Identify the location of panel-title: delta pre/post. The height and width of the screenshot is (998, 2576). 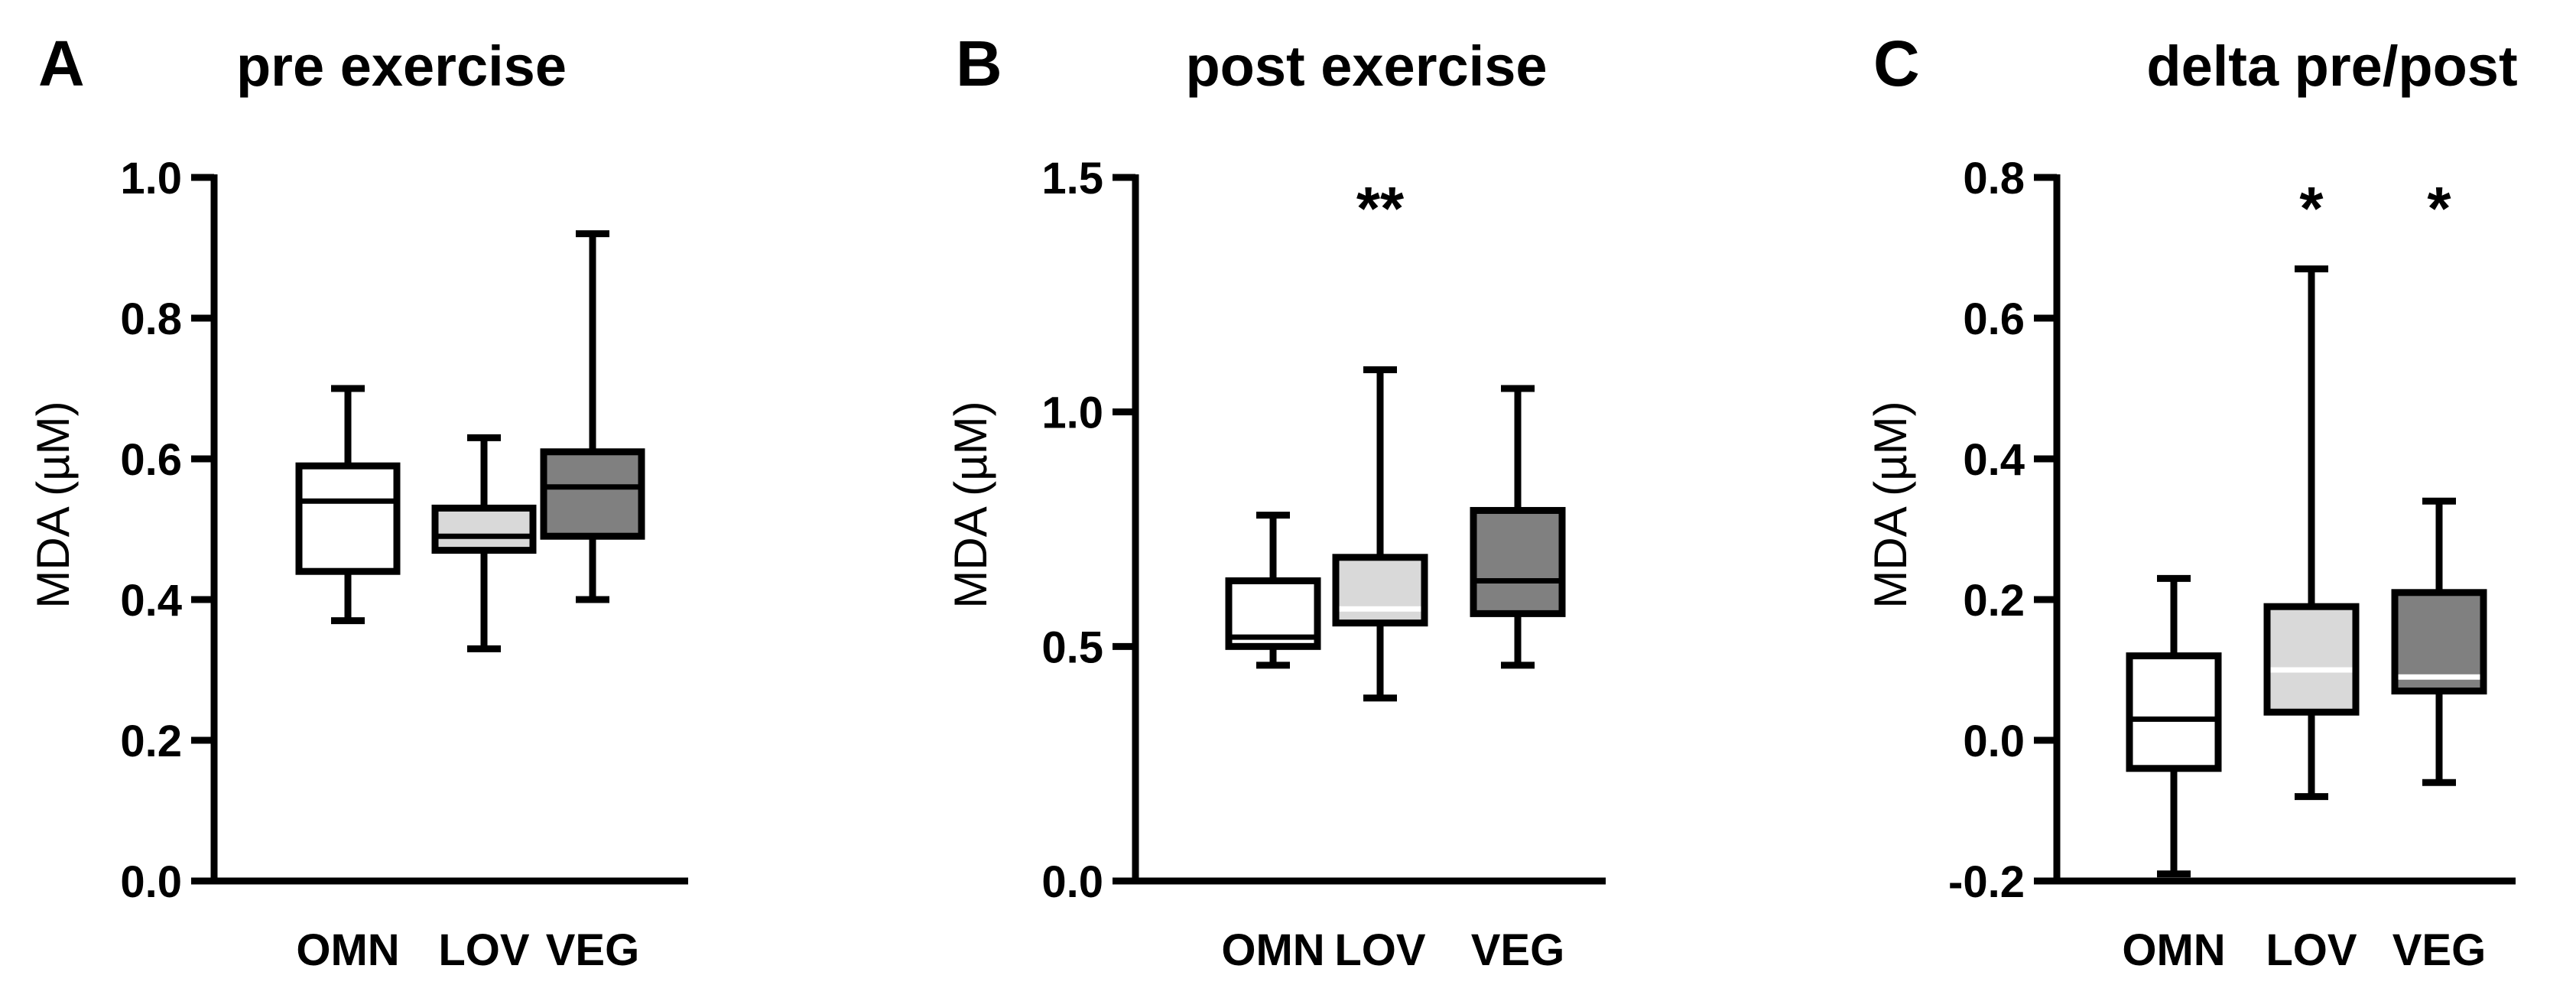
(2332, 66).